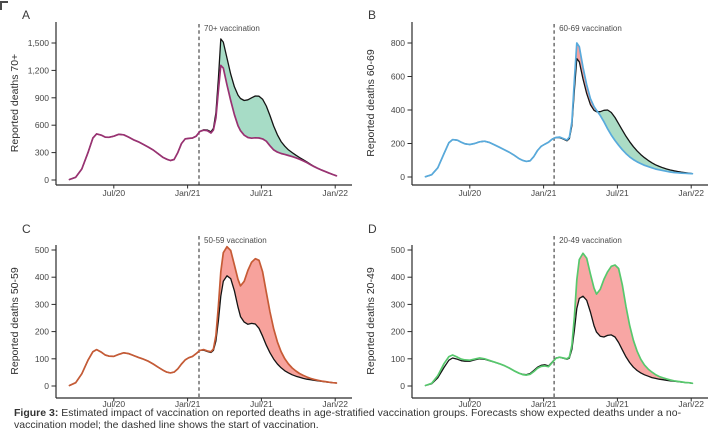 Image resolution: width=720 pixels, height=431 pixels. I want to click on vaccination-label: 70+ vaccination, so click(232, 28).